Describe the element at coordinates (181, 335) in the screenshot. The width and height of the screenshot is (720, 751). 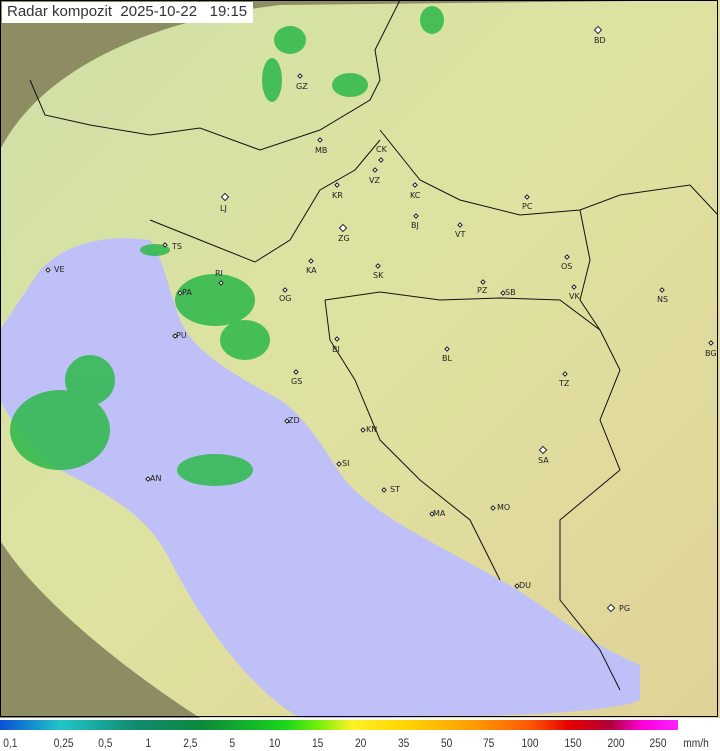
I see `city-label: PU` at that location.